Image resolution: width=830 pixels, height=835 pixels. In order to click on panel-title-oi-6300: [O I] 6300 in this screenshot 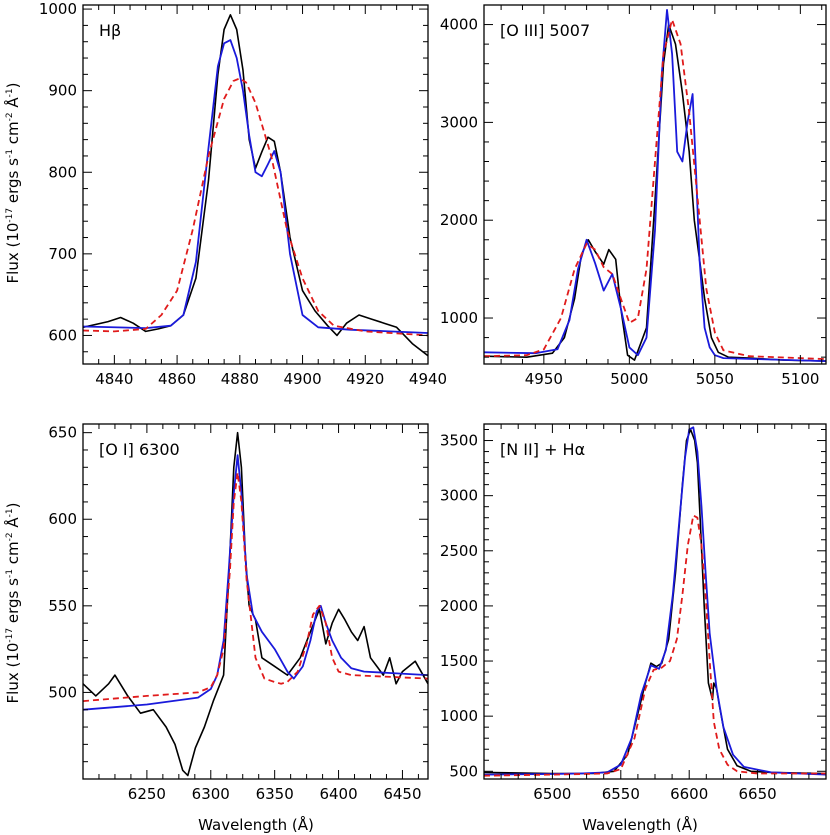, I will do `click(139, 449)`.